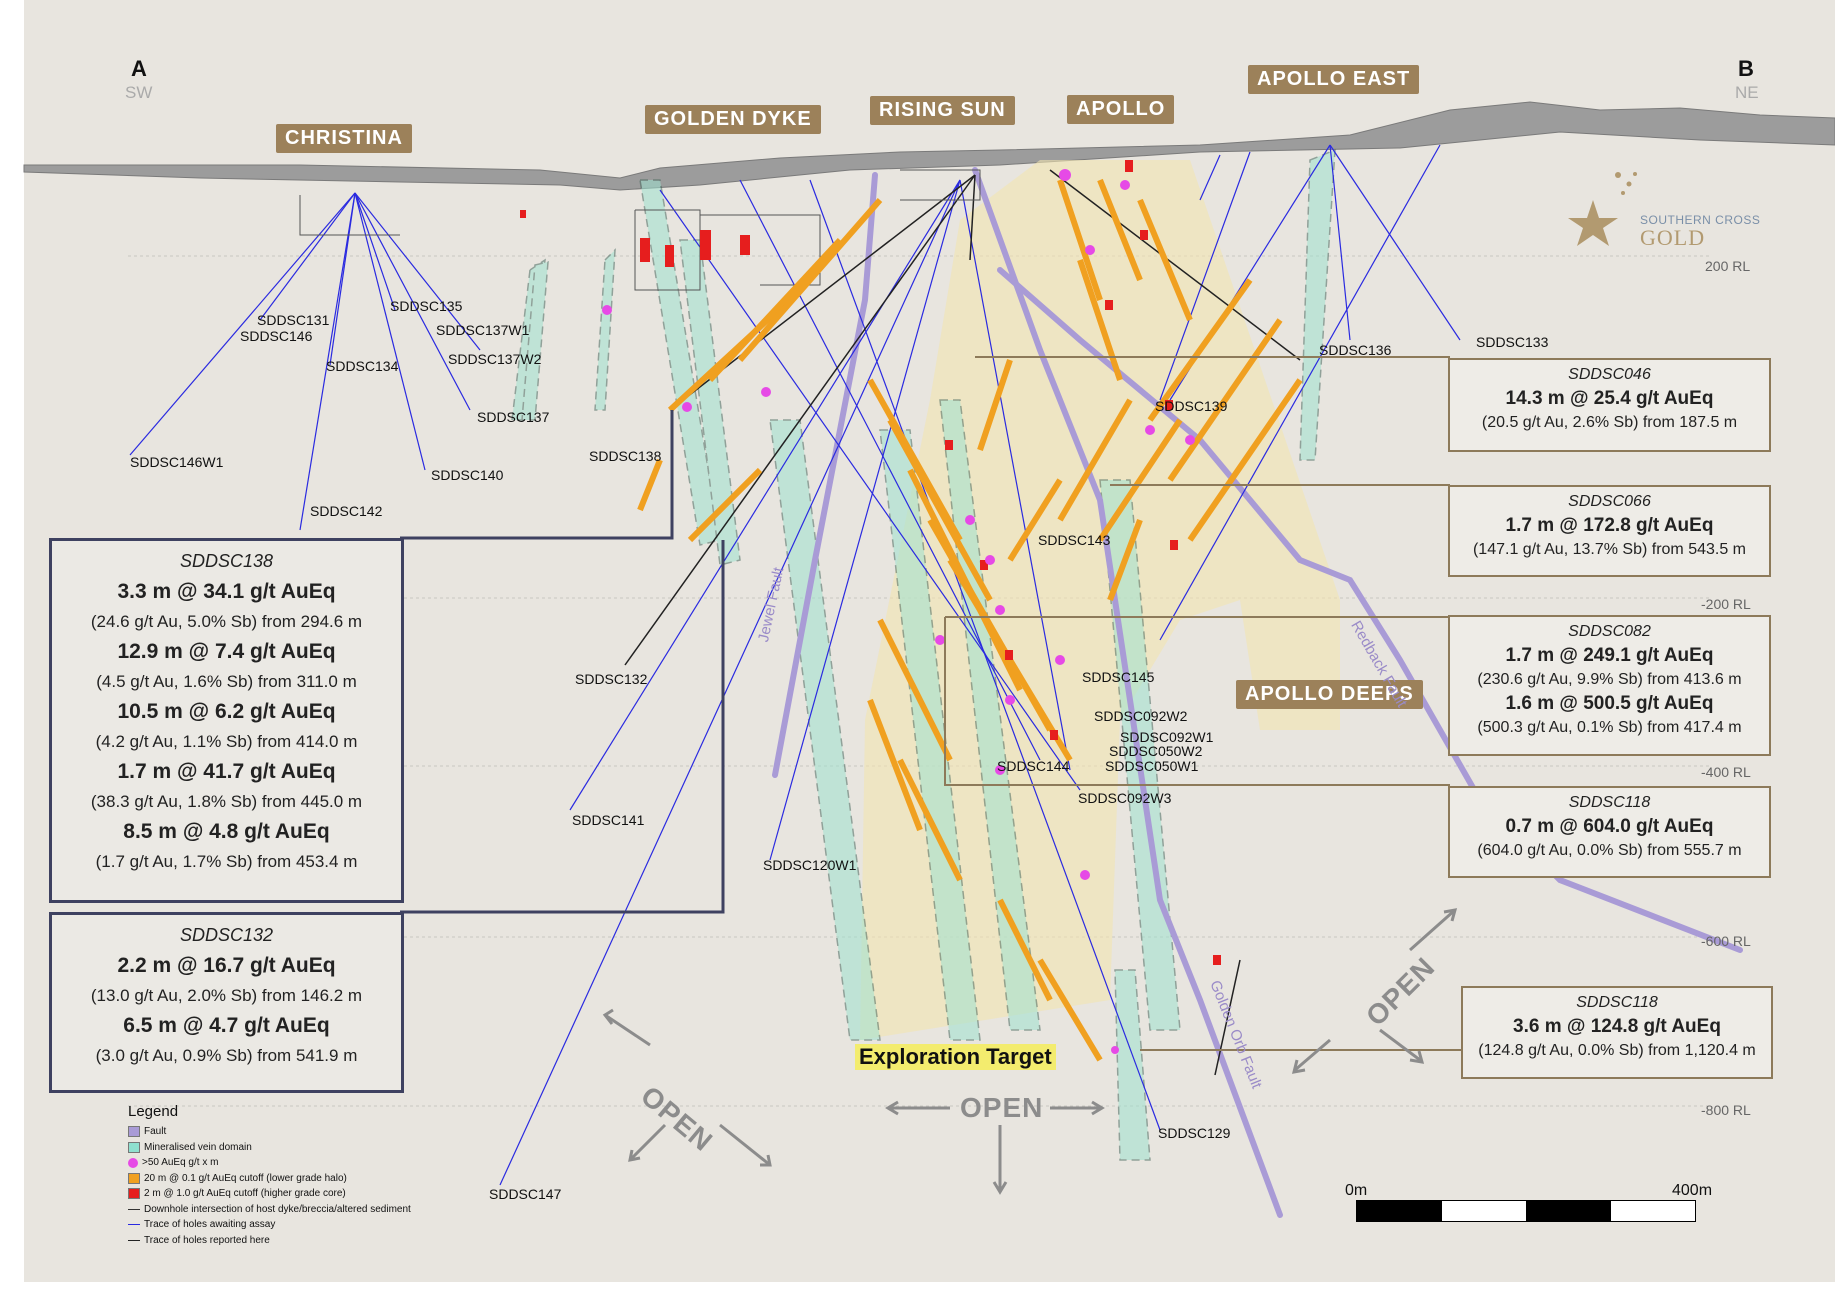 This screenshot has width=1835, height=1299. Describe the element at coordinates (1033, 766) in the screenshot. I see `hole-label: SDDSC144` at that location.